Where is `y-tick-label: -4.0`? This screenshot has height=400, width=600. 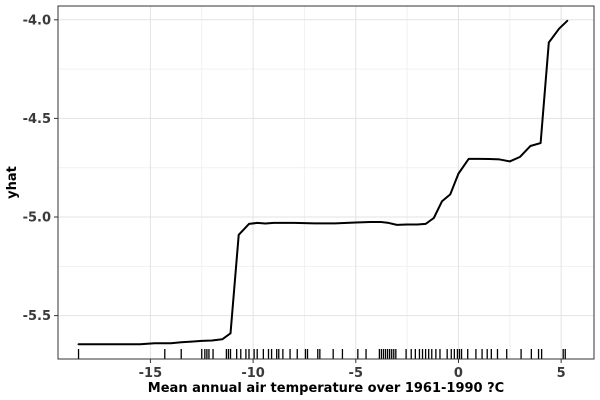
y-tick-label: -4.0 is located at coordinates (37, 20).